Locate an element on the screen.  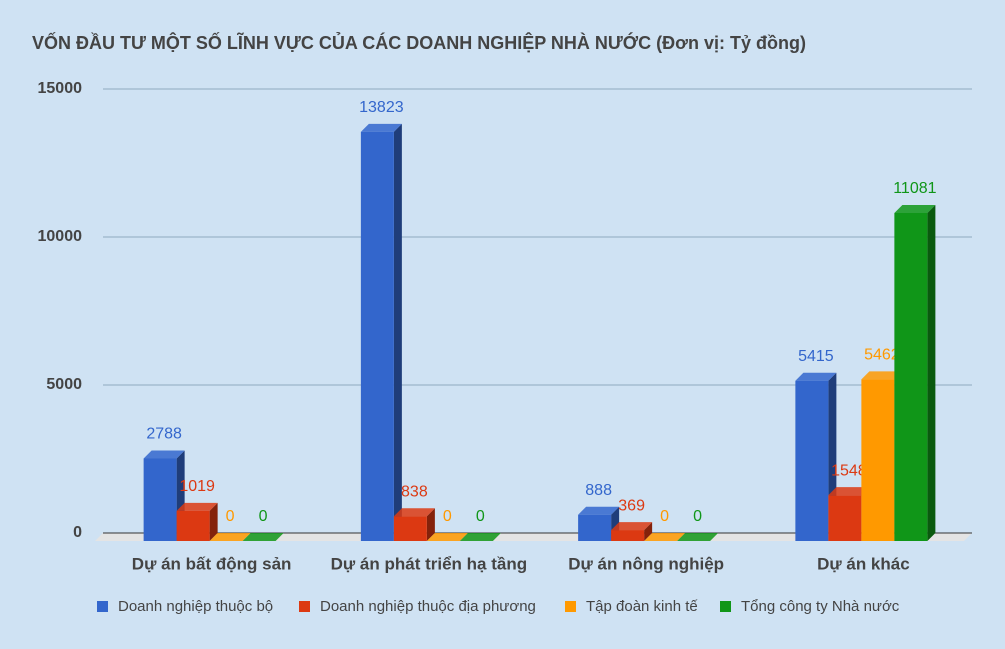
legend-label: Doanh nghiệp thuộc bộ is located at coordinates (195, 606).